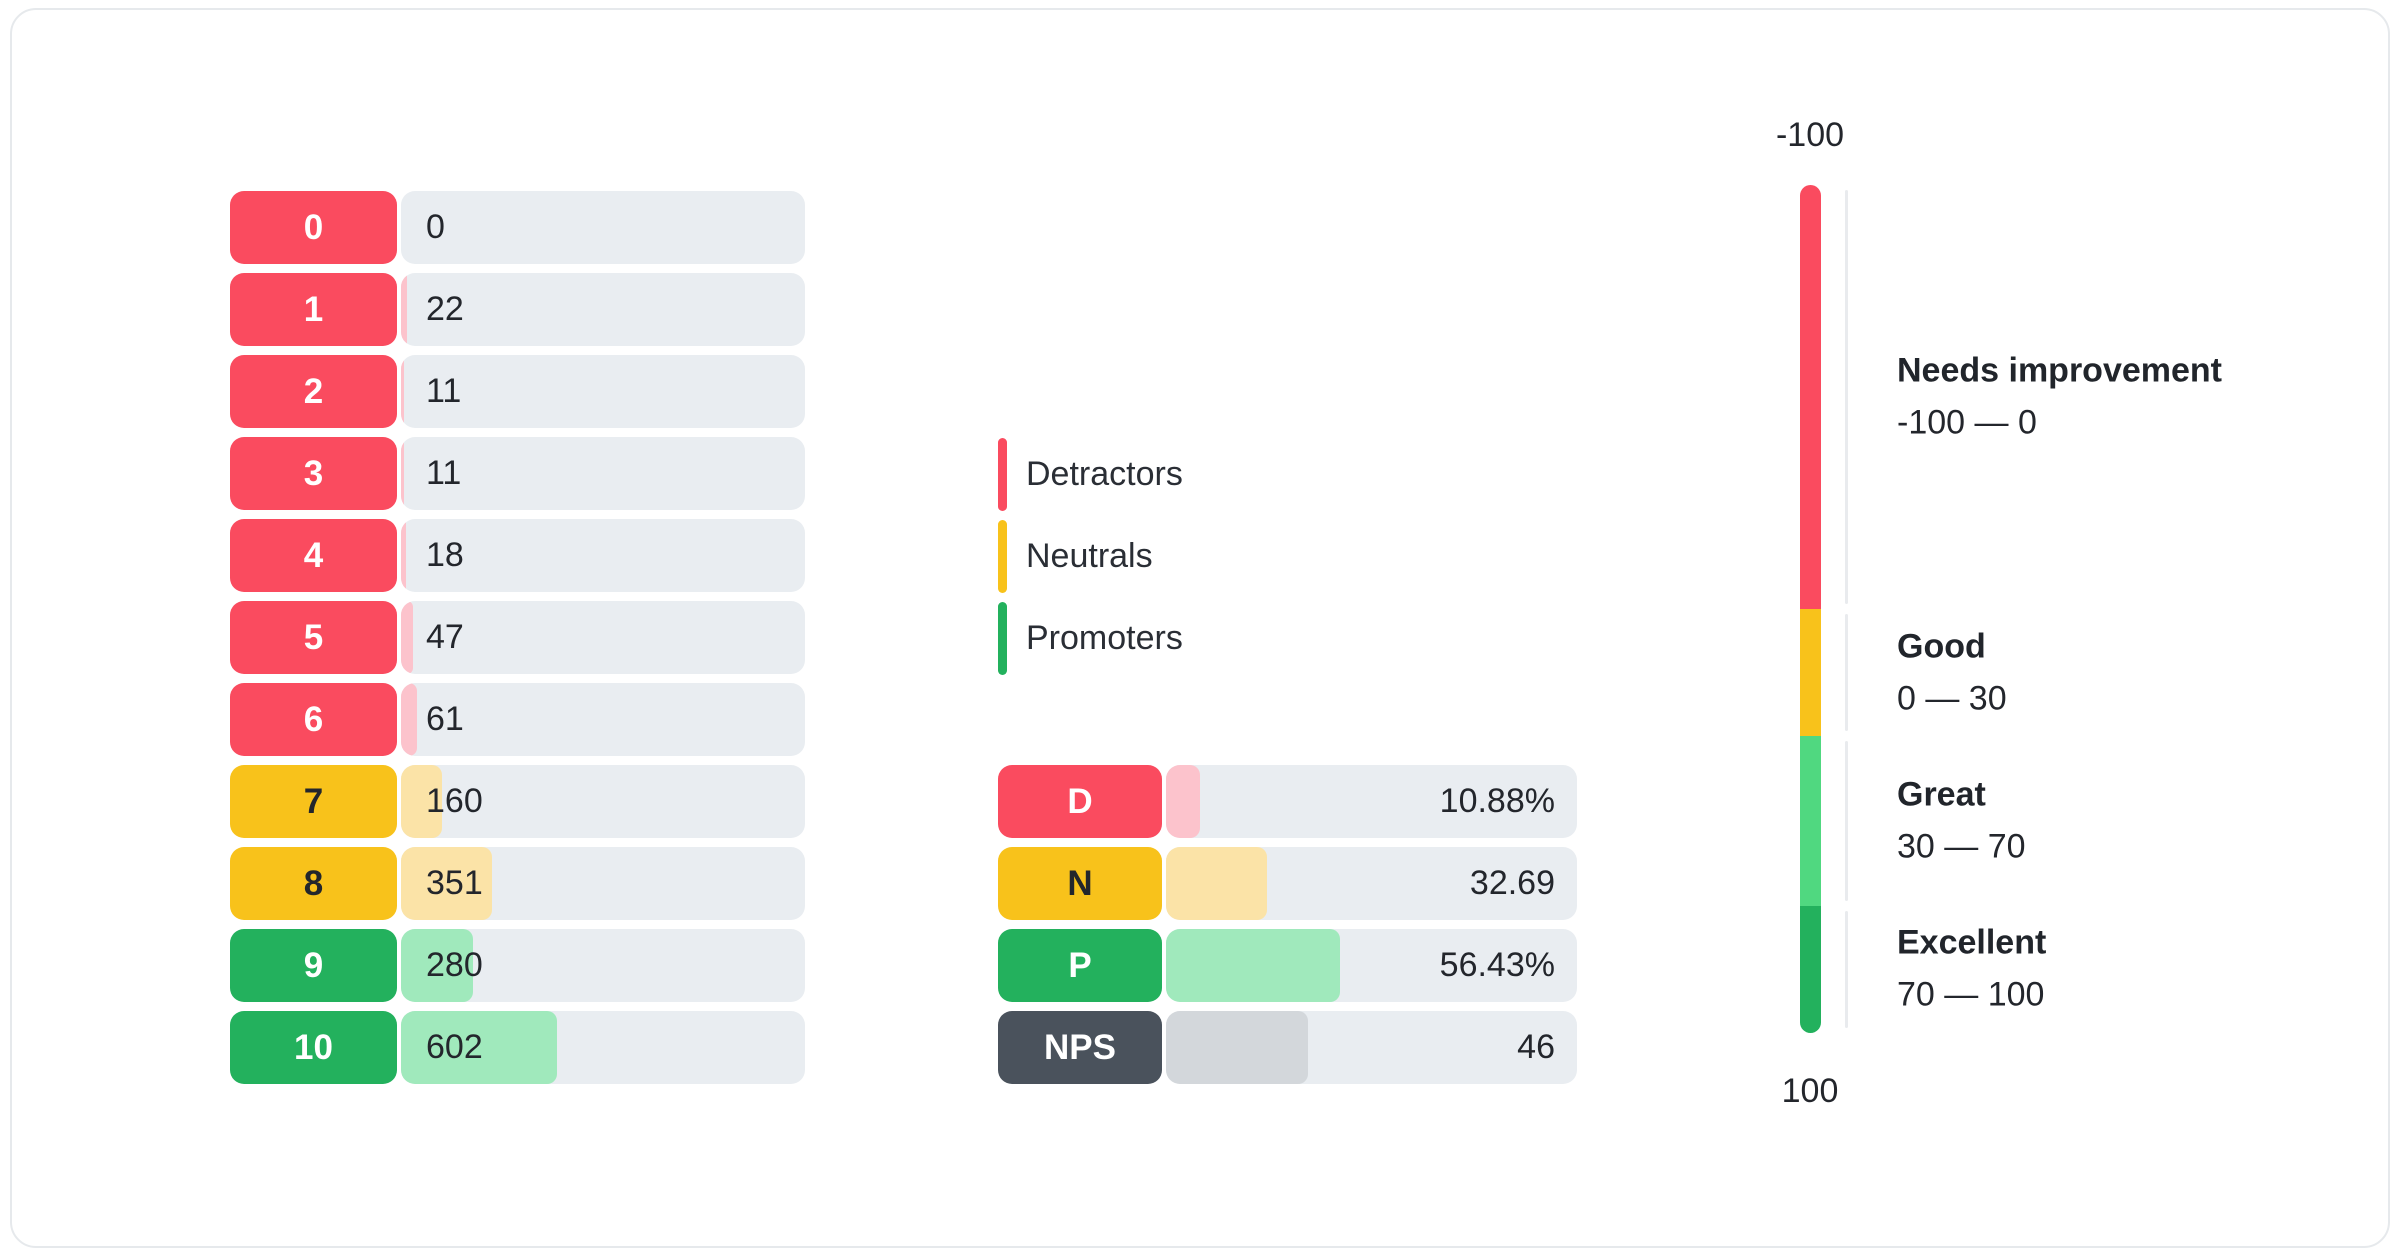 Image resolution: width=2400 pixels, height=1256 pixels. What do you see at coordinates (313, 883) in the screenshot?
I see `score-badge: 8` at bounding box center [313, 883].